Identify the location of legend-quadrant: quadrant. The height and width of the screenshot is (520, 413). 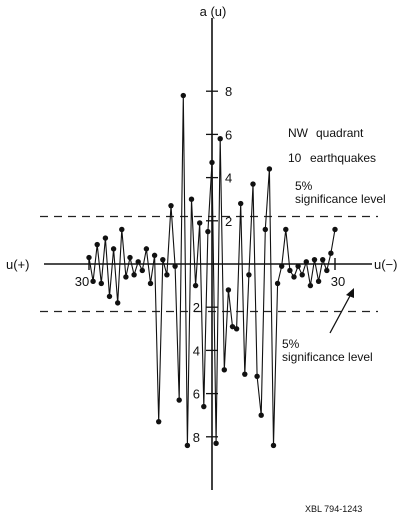
(340, 133).